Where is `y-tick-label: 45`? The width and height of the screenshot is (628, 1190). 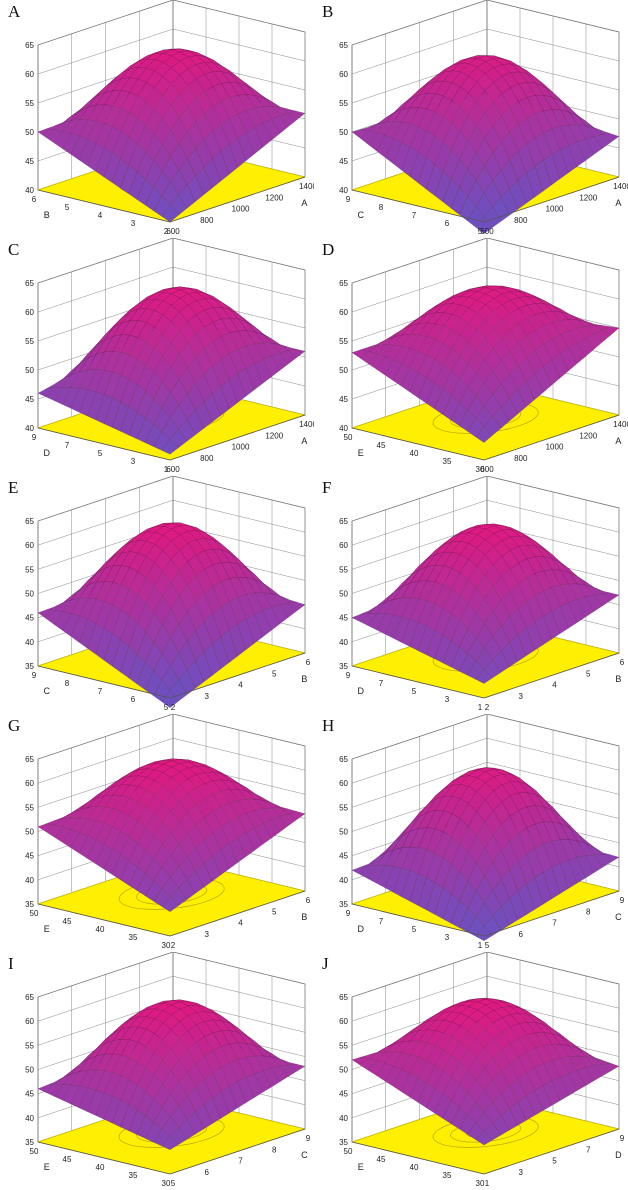
y-tick-label: 45 is located at coordinates (67, 1159).